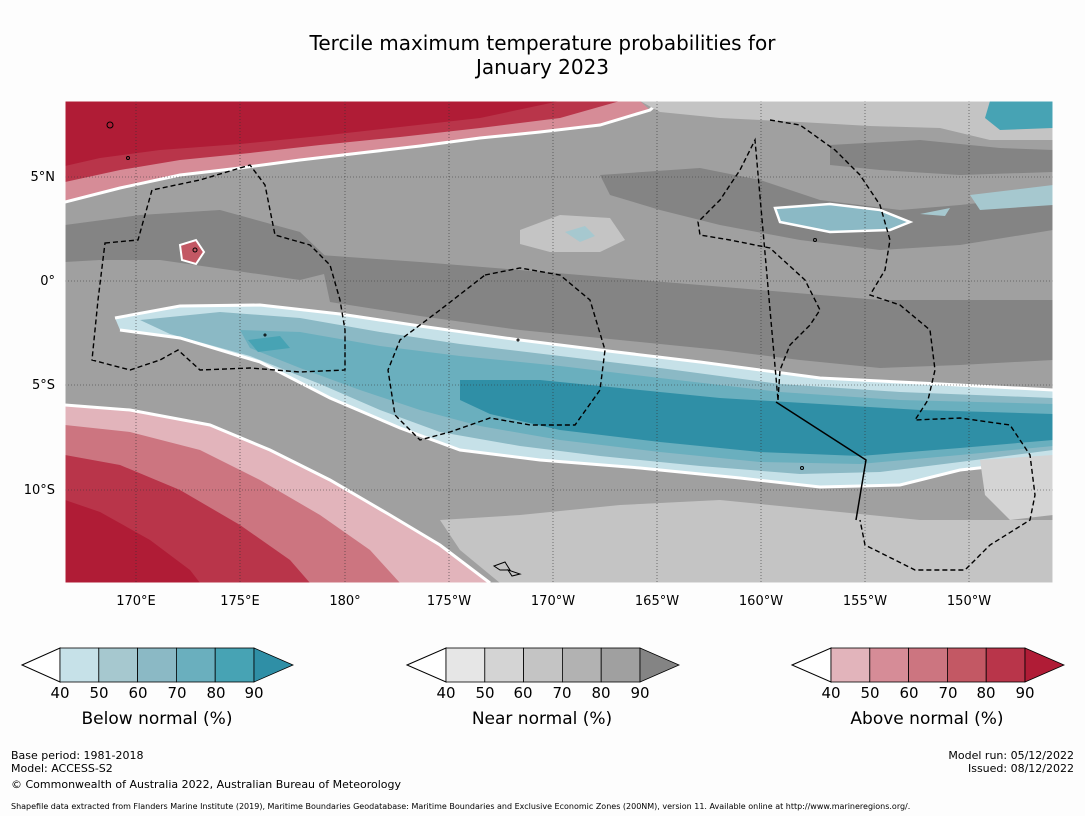 The image size is (1085, 816). Describe the element at coordinates (274, 665) in the screenshot. I see `colorbar-below-high-arrow` at that location.